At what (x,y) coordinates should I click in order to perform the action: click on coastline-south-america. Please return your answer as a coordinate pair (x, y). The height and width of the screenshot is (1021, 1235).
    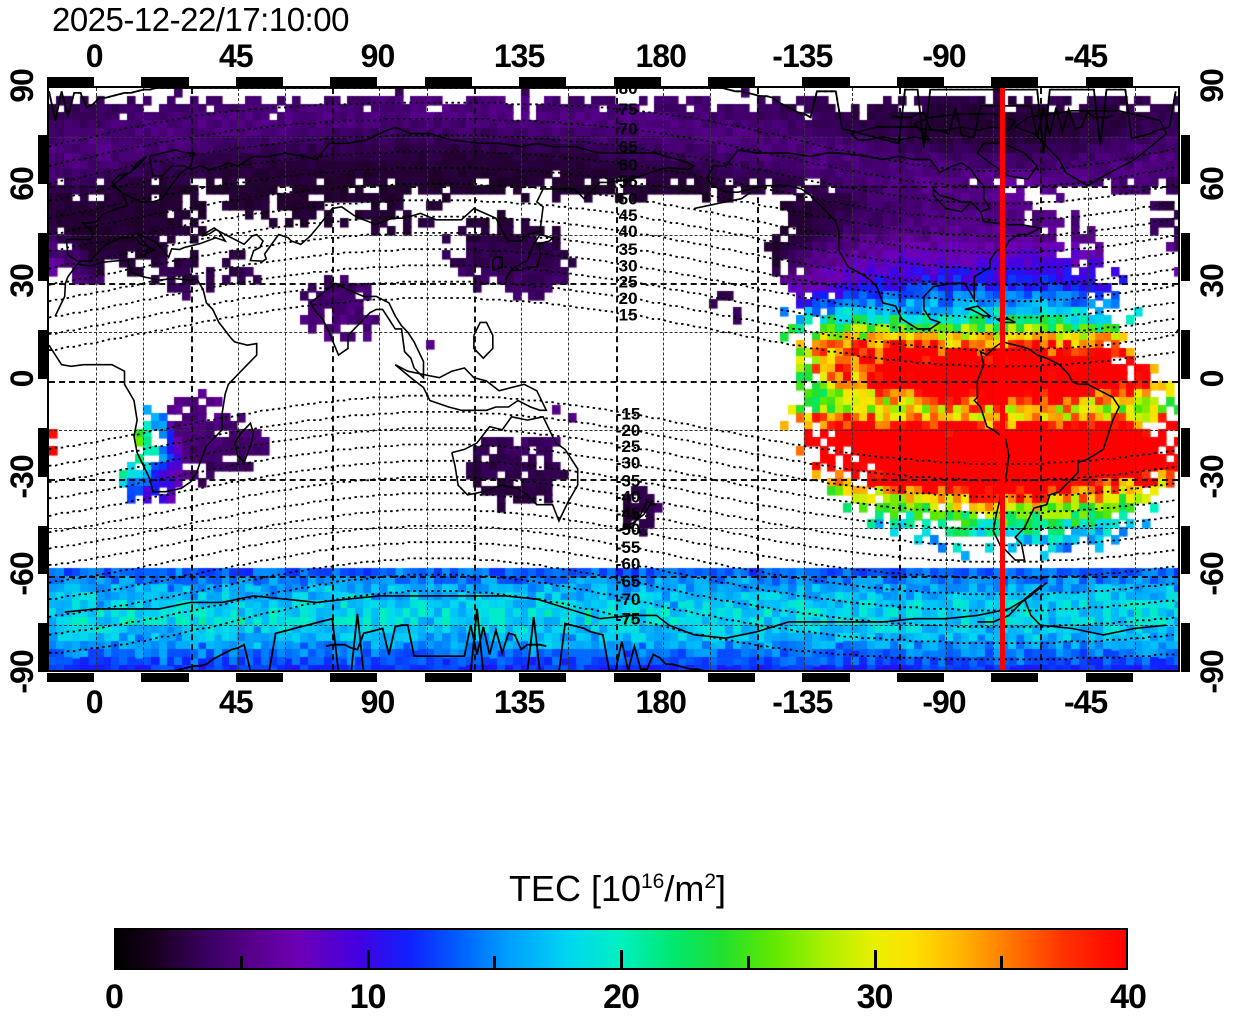
    Looking at the image, I should click on (1047, 451).